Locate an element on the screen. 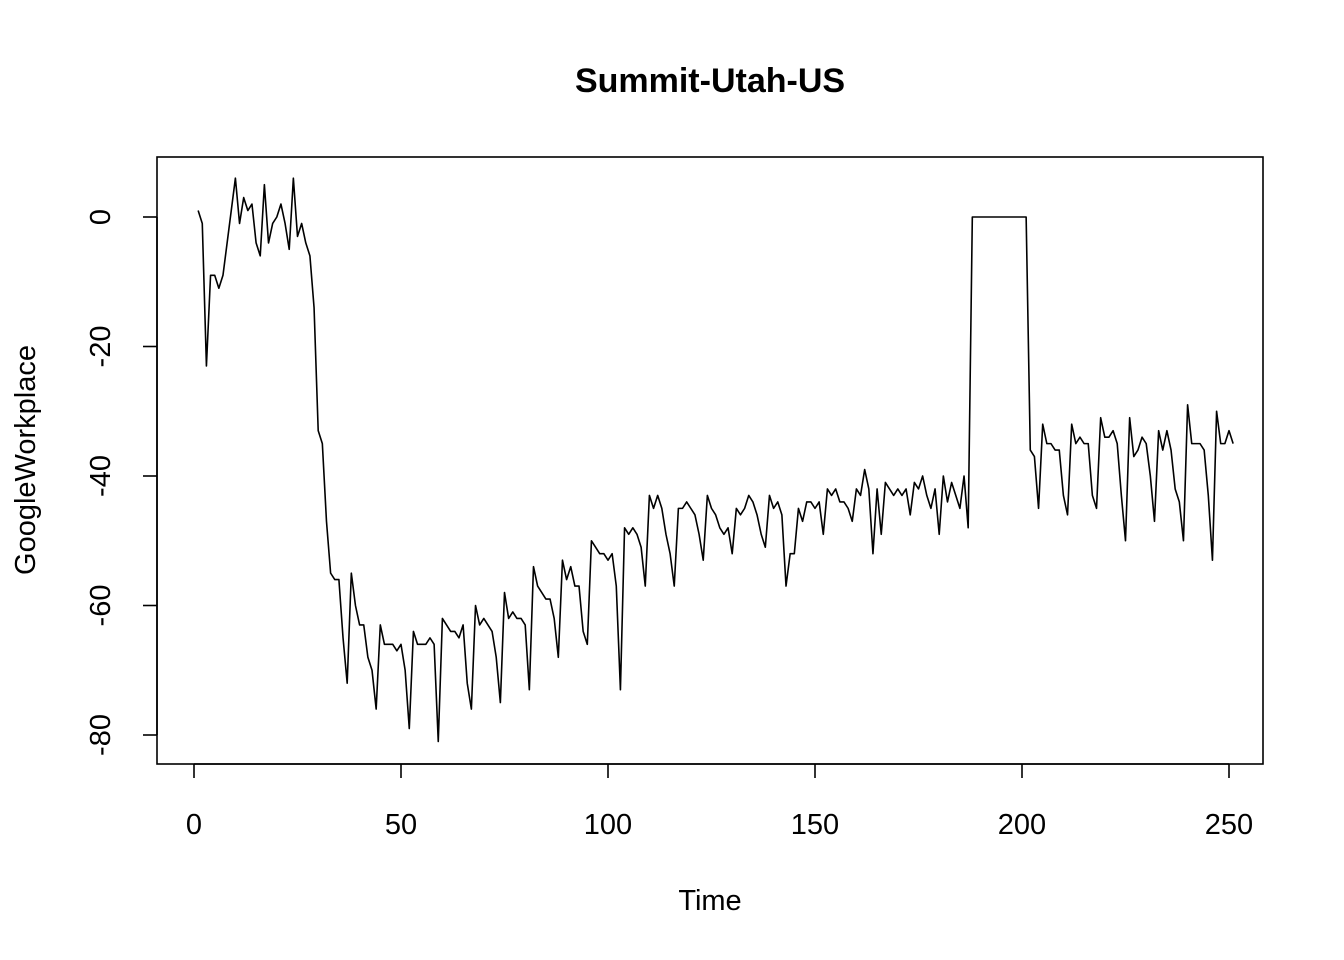  chart-title: Summit-Utah-US is located at coordinates (710, 81).